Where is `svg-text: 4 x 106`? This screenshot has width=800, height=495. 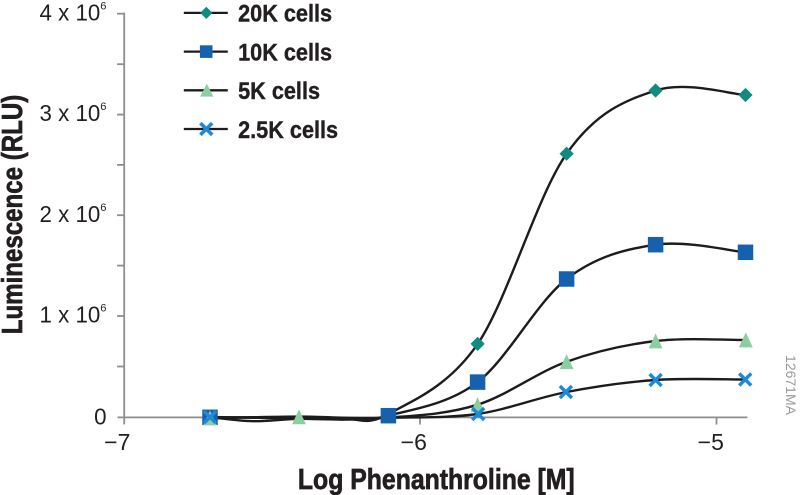 svg-text: 4 x 106 is located at coordinates (73, 12).